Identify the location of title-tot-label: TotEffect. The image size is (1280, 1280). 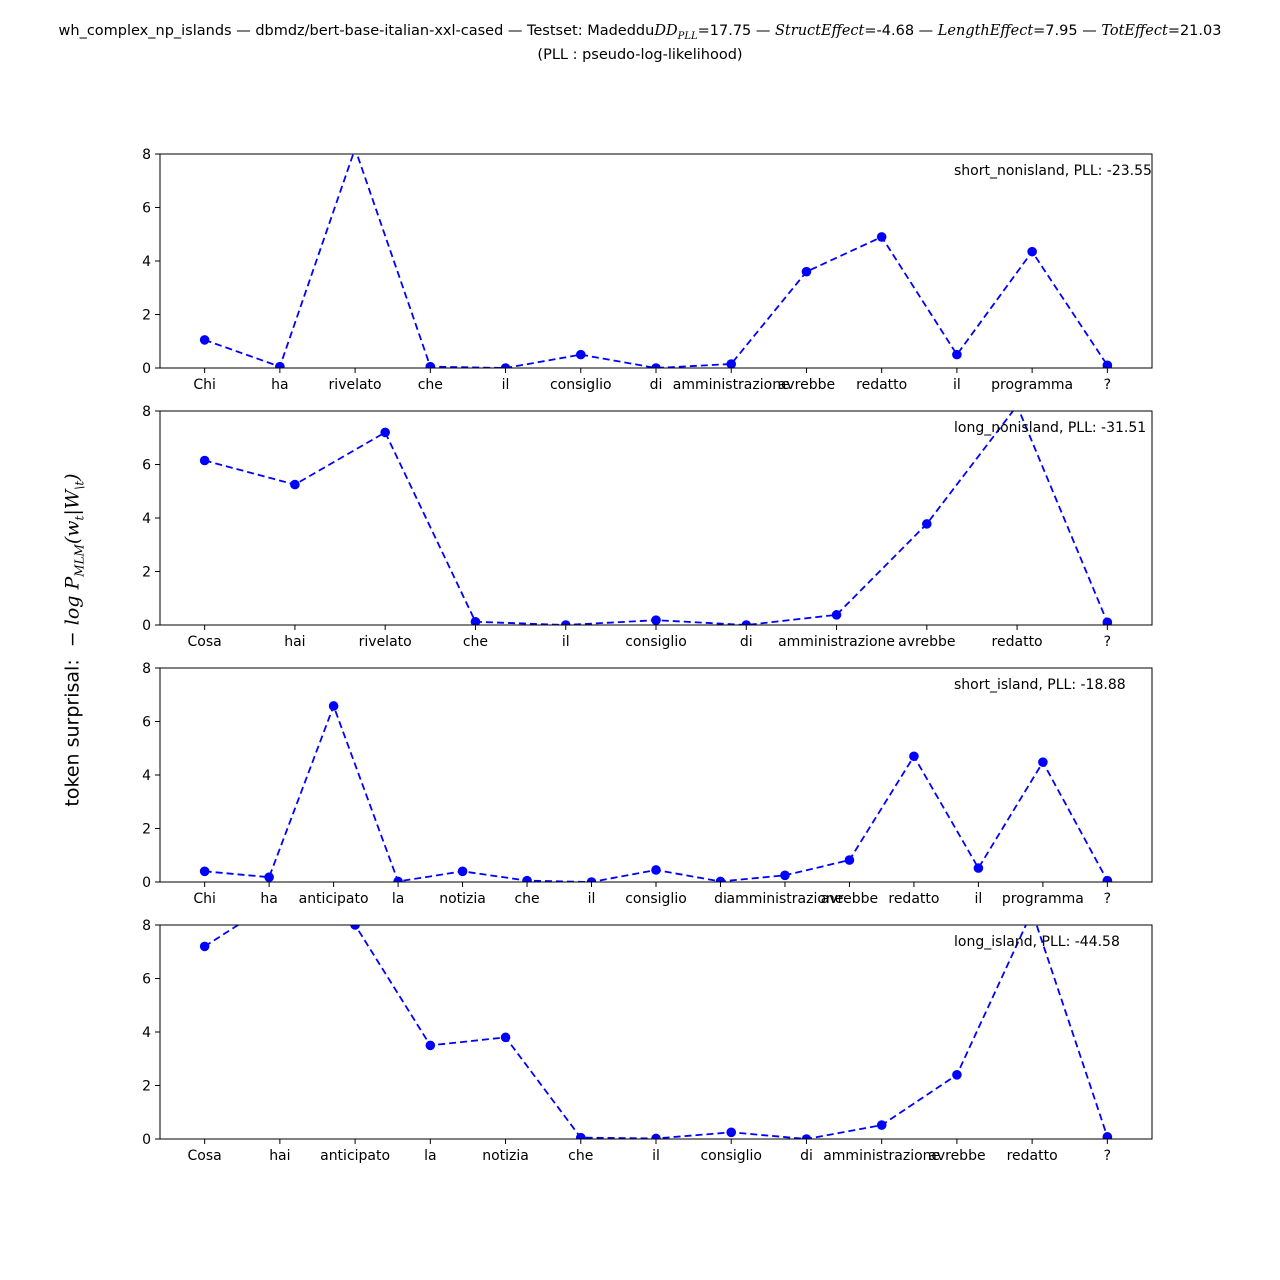
(1134, 31).